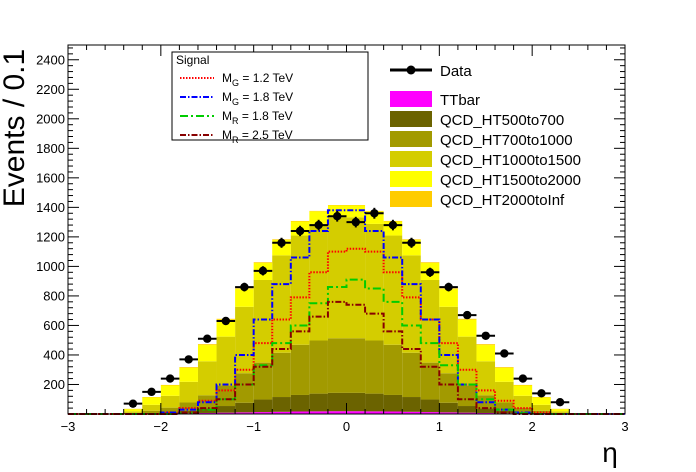 The image size is (696, 472). I want to click on y-tick-label: 400, so click(54, 354).